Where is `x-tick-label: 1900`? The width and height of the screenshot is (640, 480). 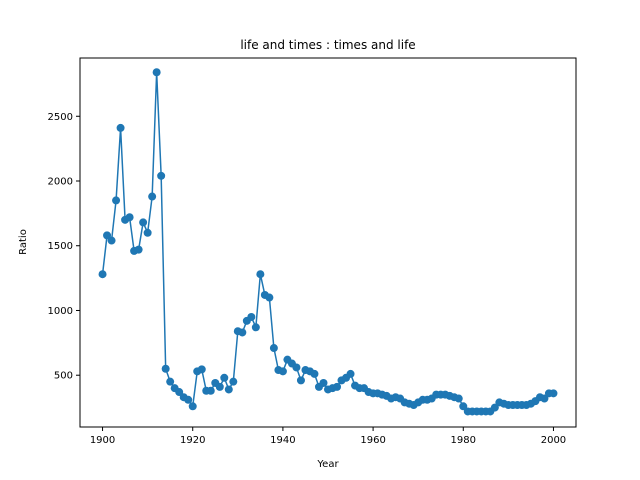 x-tick-label: 1900 is located at coordinates (102, 440).